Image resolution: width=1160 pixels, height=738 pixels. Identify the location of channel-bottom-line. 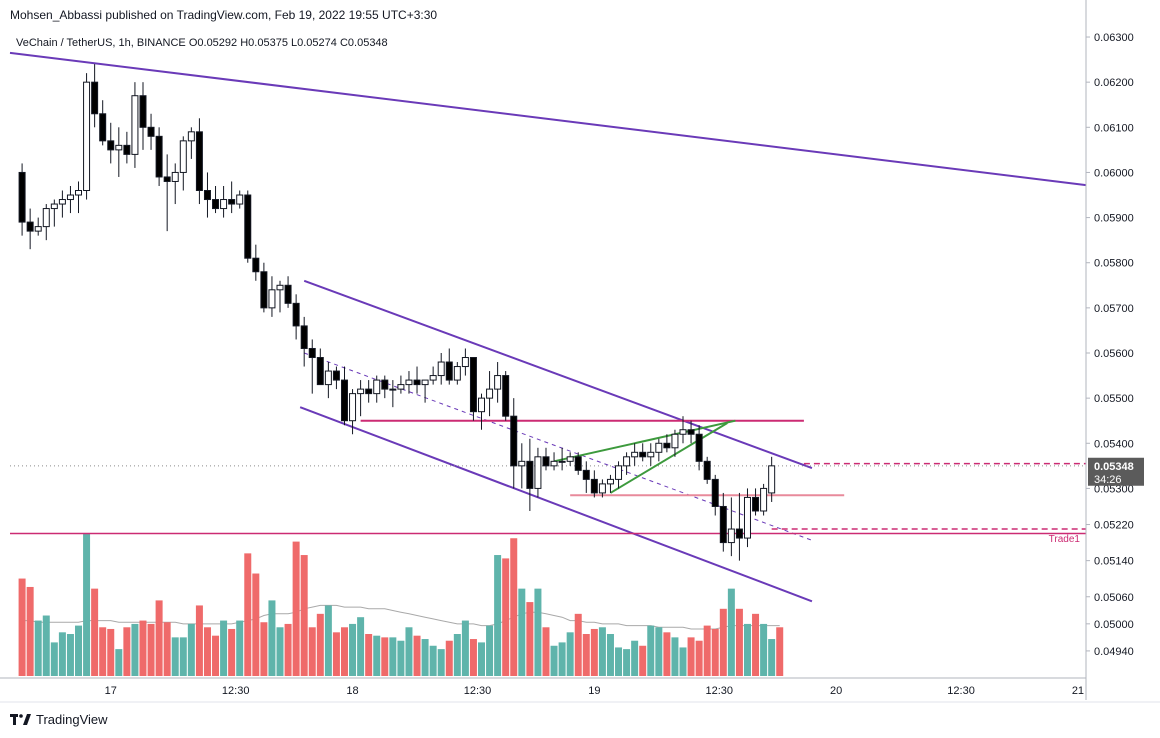
(556, 504).